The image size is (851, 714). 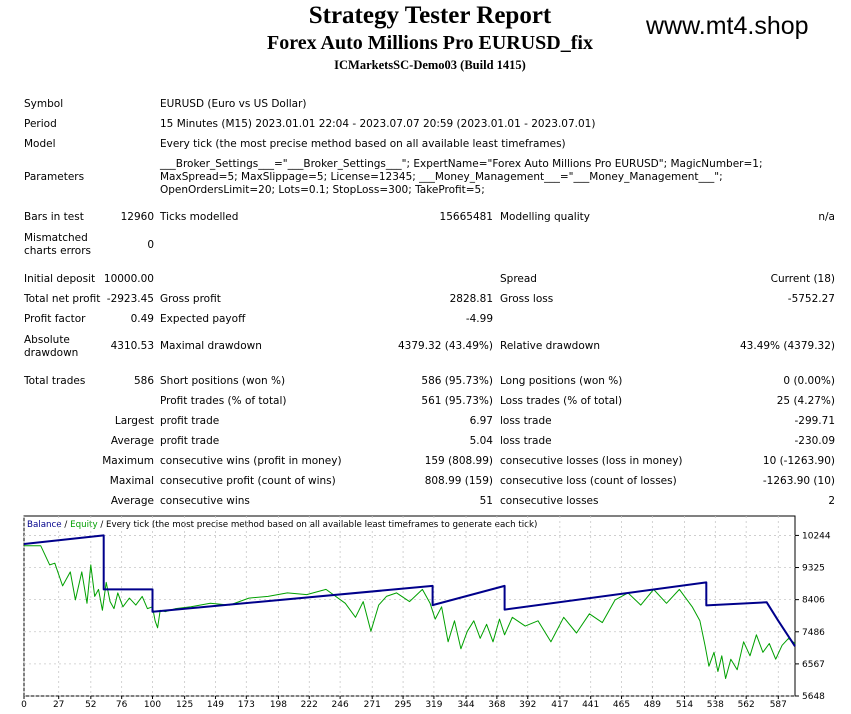 What do you see at coordinates (128, 461) in the screenshot?
I see `maximum-label: Maximum` at bounding box center [128, 461].